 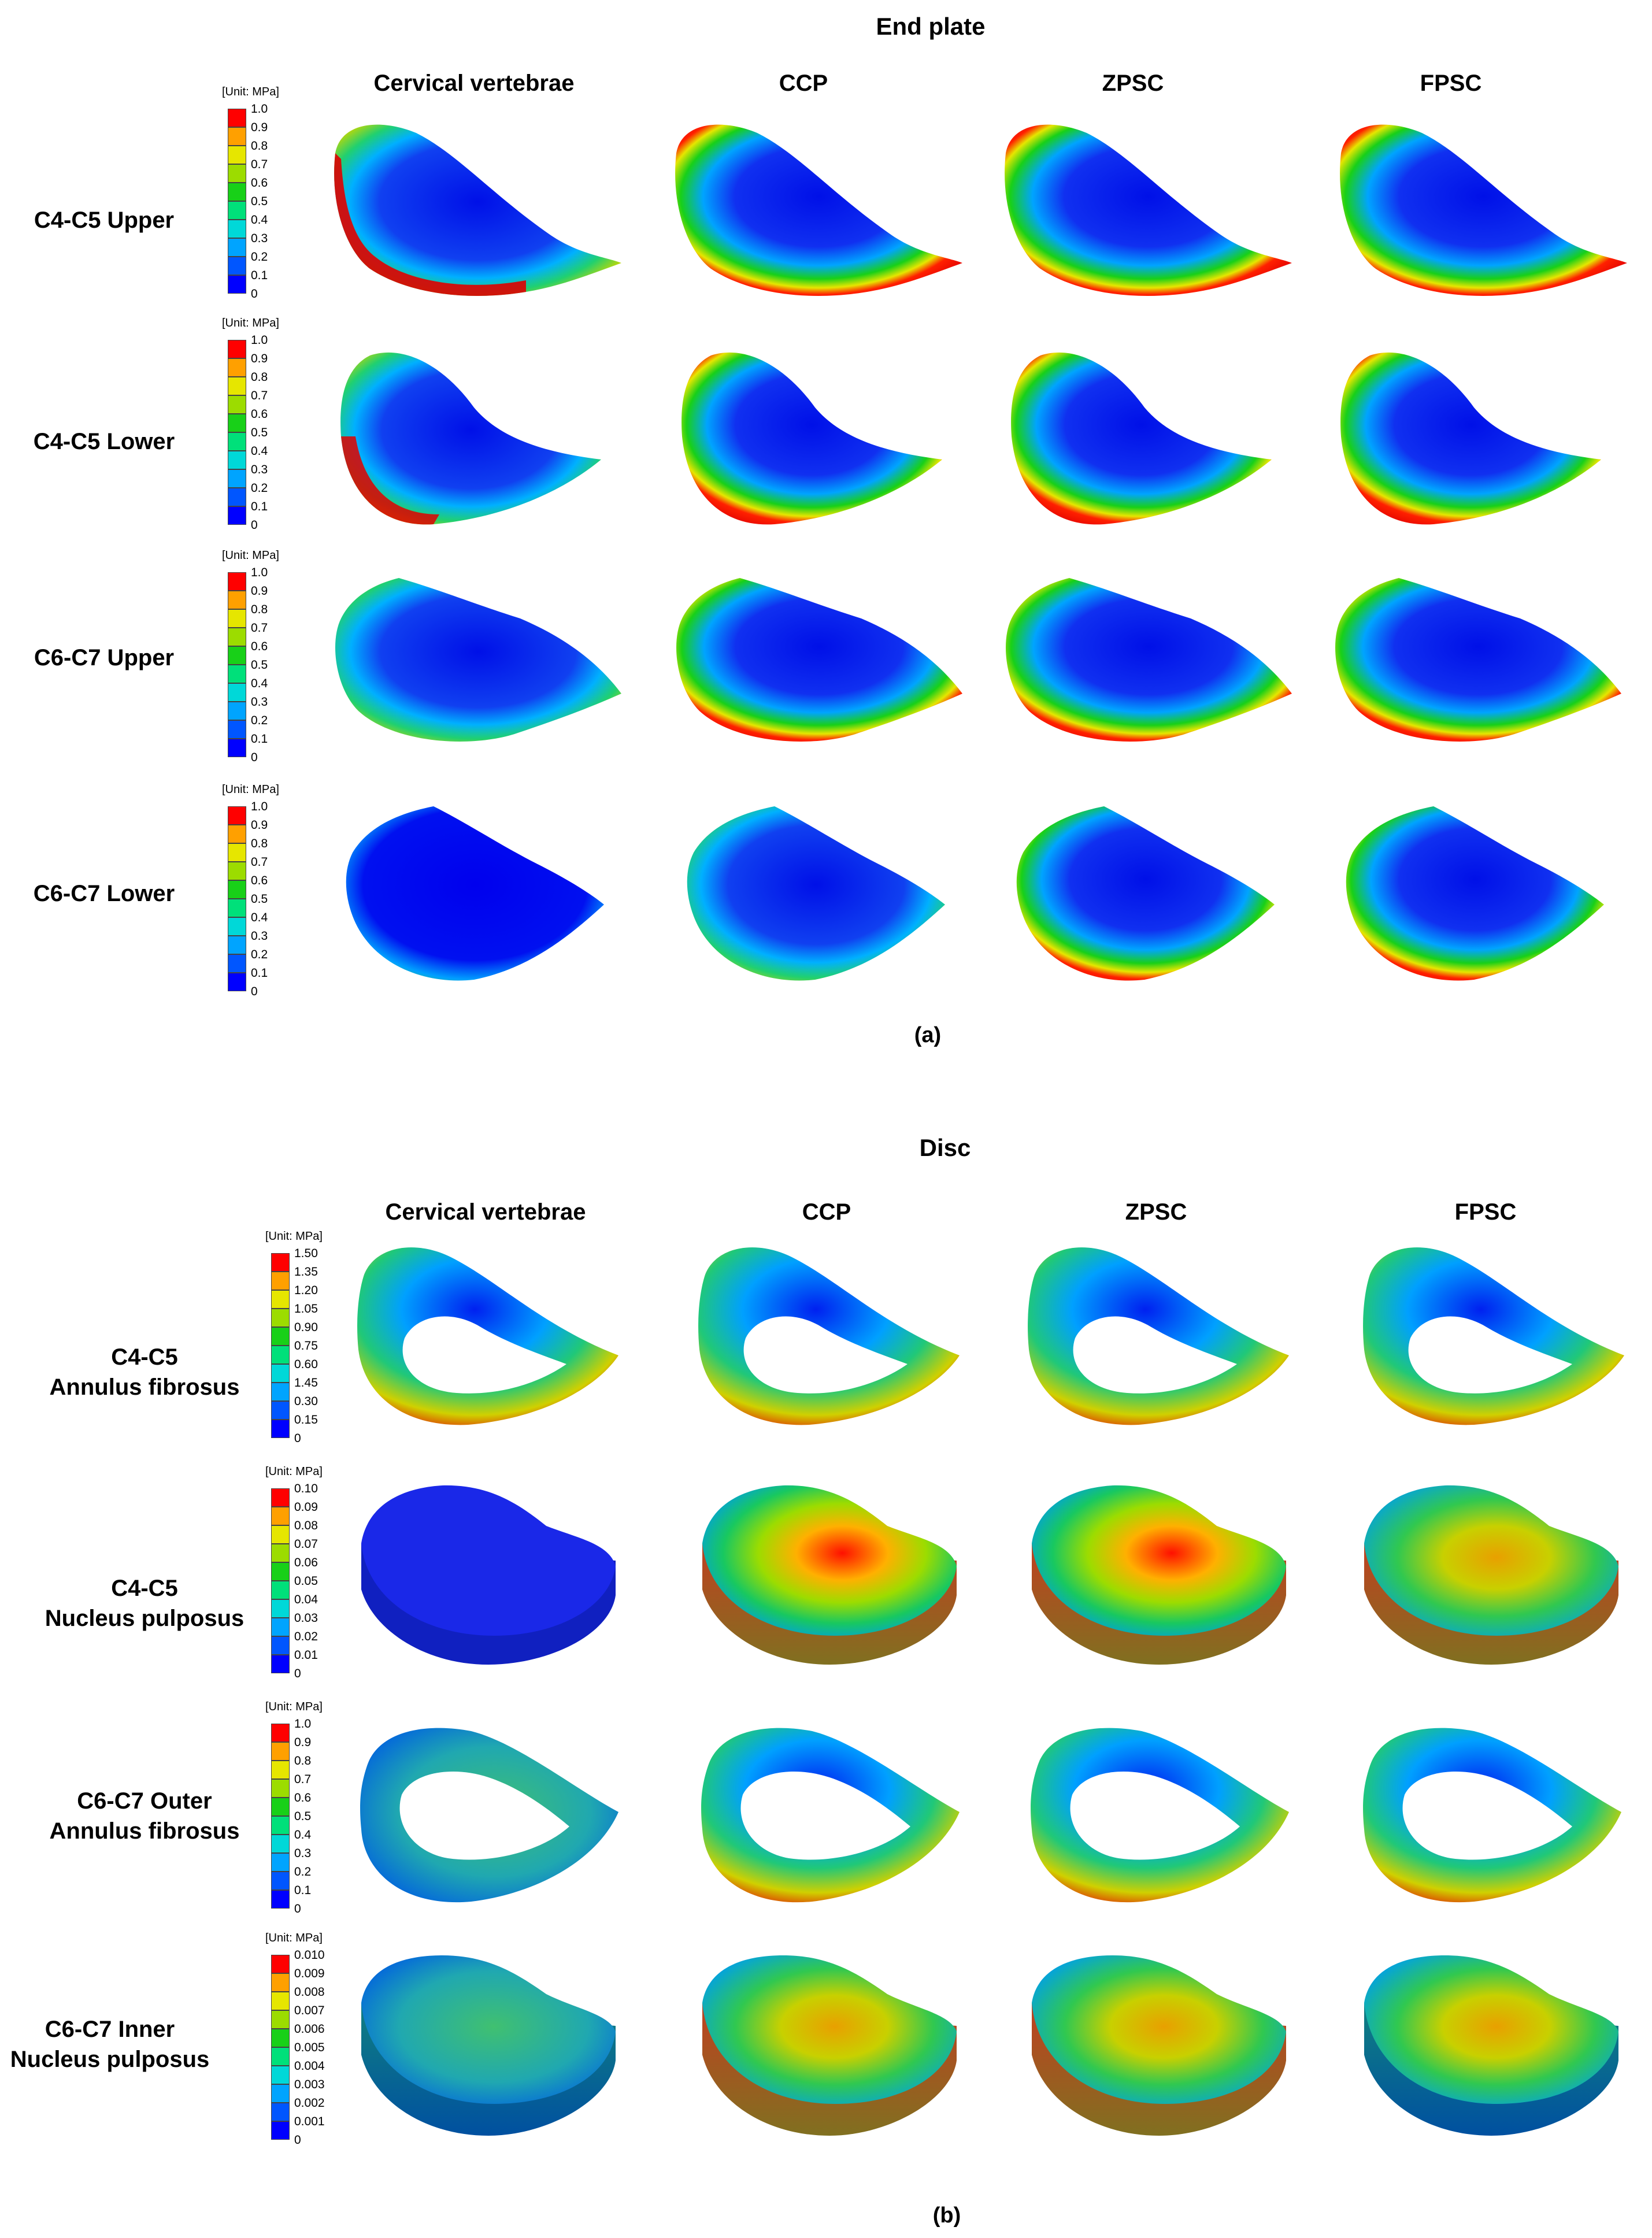 What do you see at coordinates (104, 893) in the screenshot?
I see `row-label-c6c7-lower: C6-C7 Lower` at bounding box center [104, 893].